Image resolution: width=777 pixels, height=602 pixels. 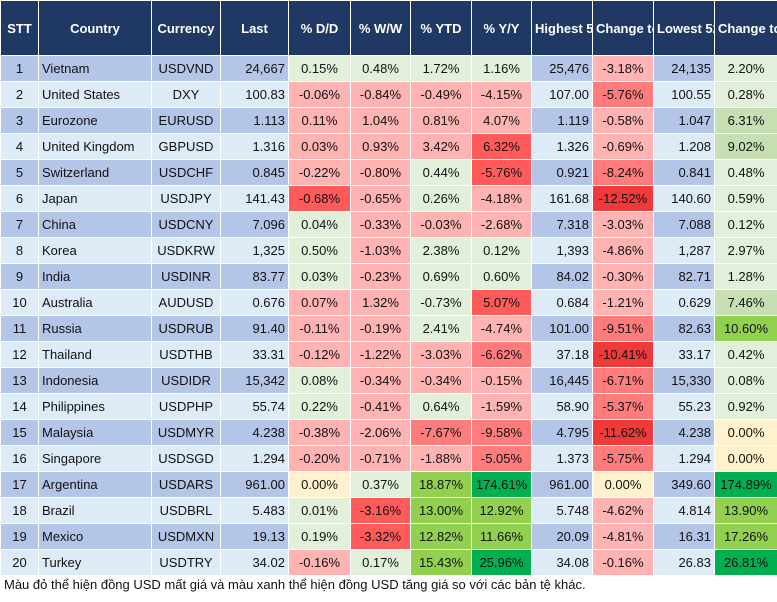 I want to click on cell-stt: 11, so click(x=19, y=328).